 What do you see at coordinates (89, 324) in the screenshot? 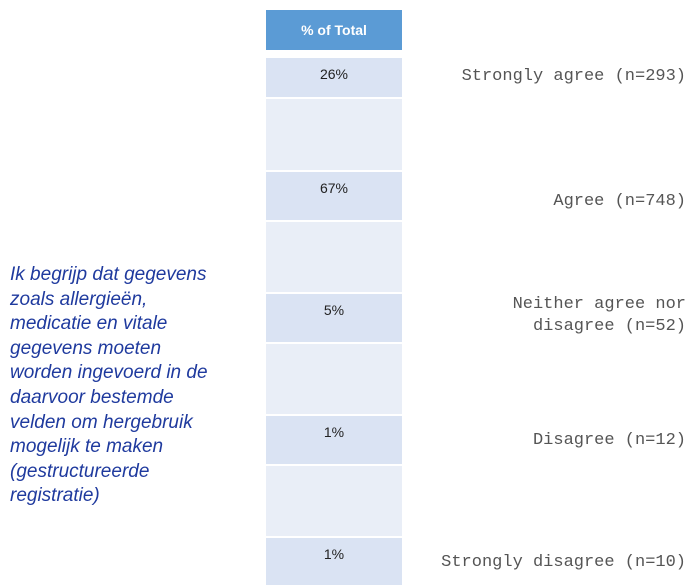
I see `question-line: medicatie en vitale` at bounding box center [89, 324].